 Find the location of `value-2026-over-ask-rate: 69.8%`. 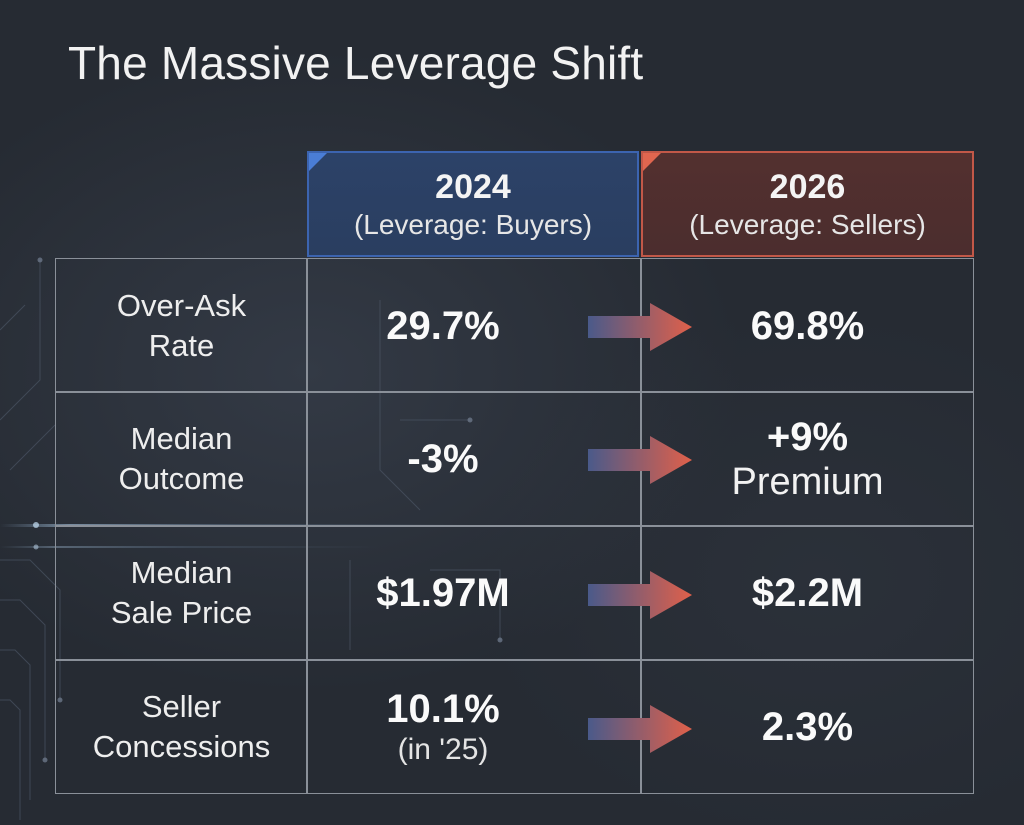

value-2026-over-ask-rate: 69.8% is located at coordinates (807, 325).